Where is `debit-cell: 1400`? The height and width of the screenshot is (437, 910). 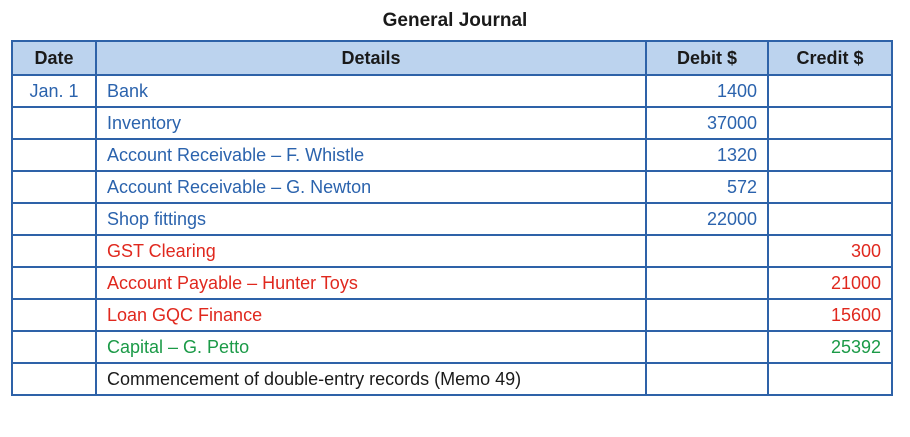
debit-cell: 1400 is located at coordinates (707, 91).